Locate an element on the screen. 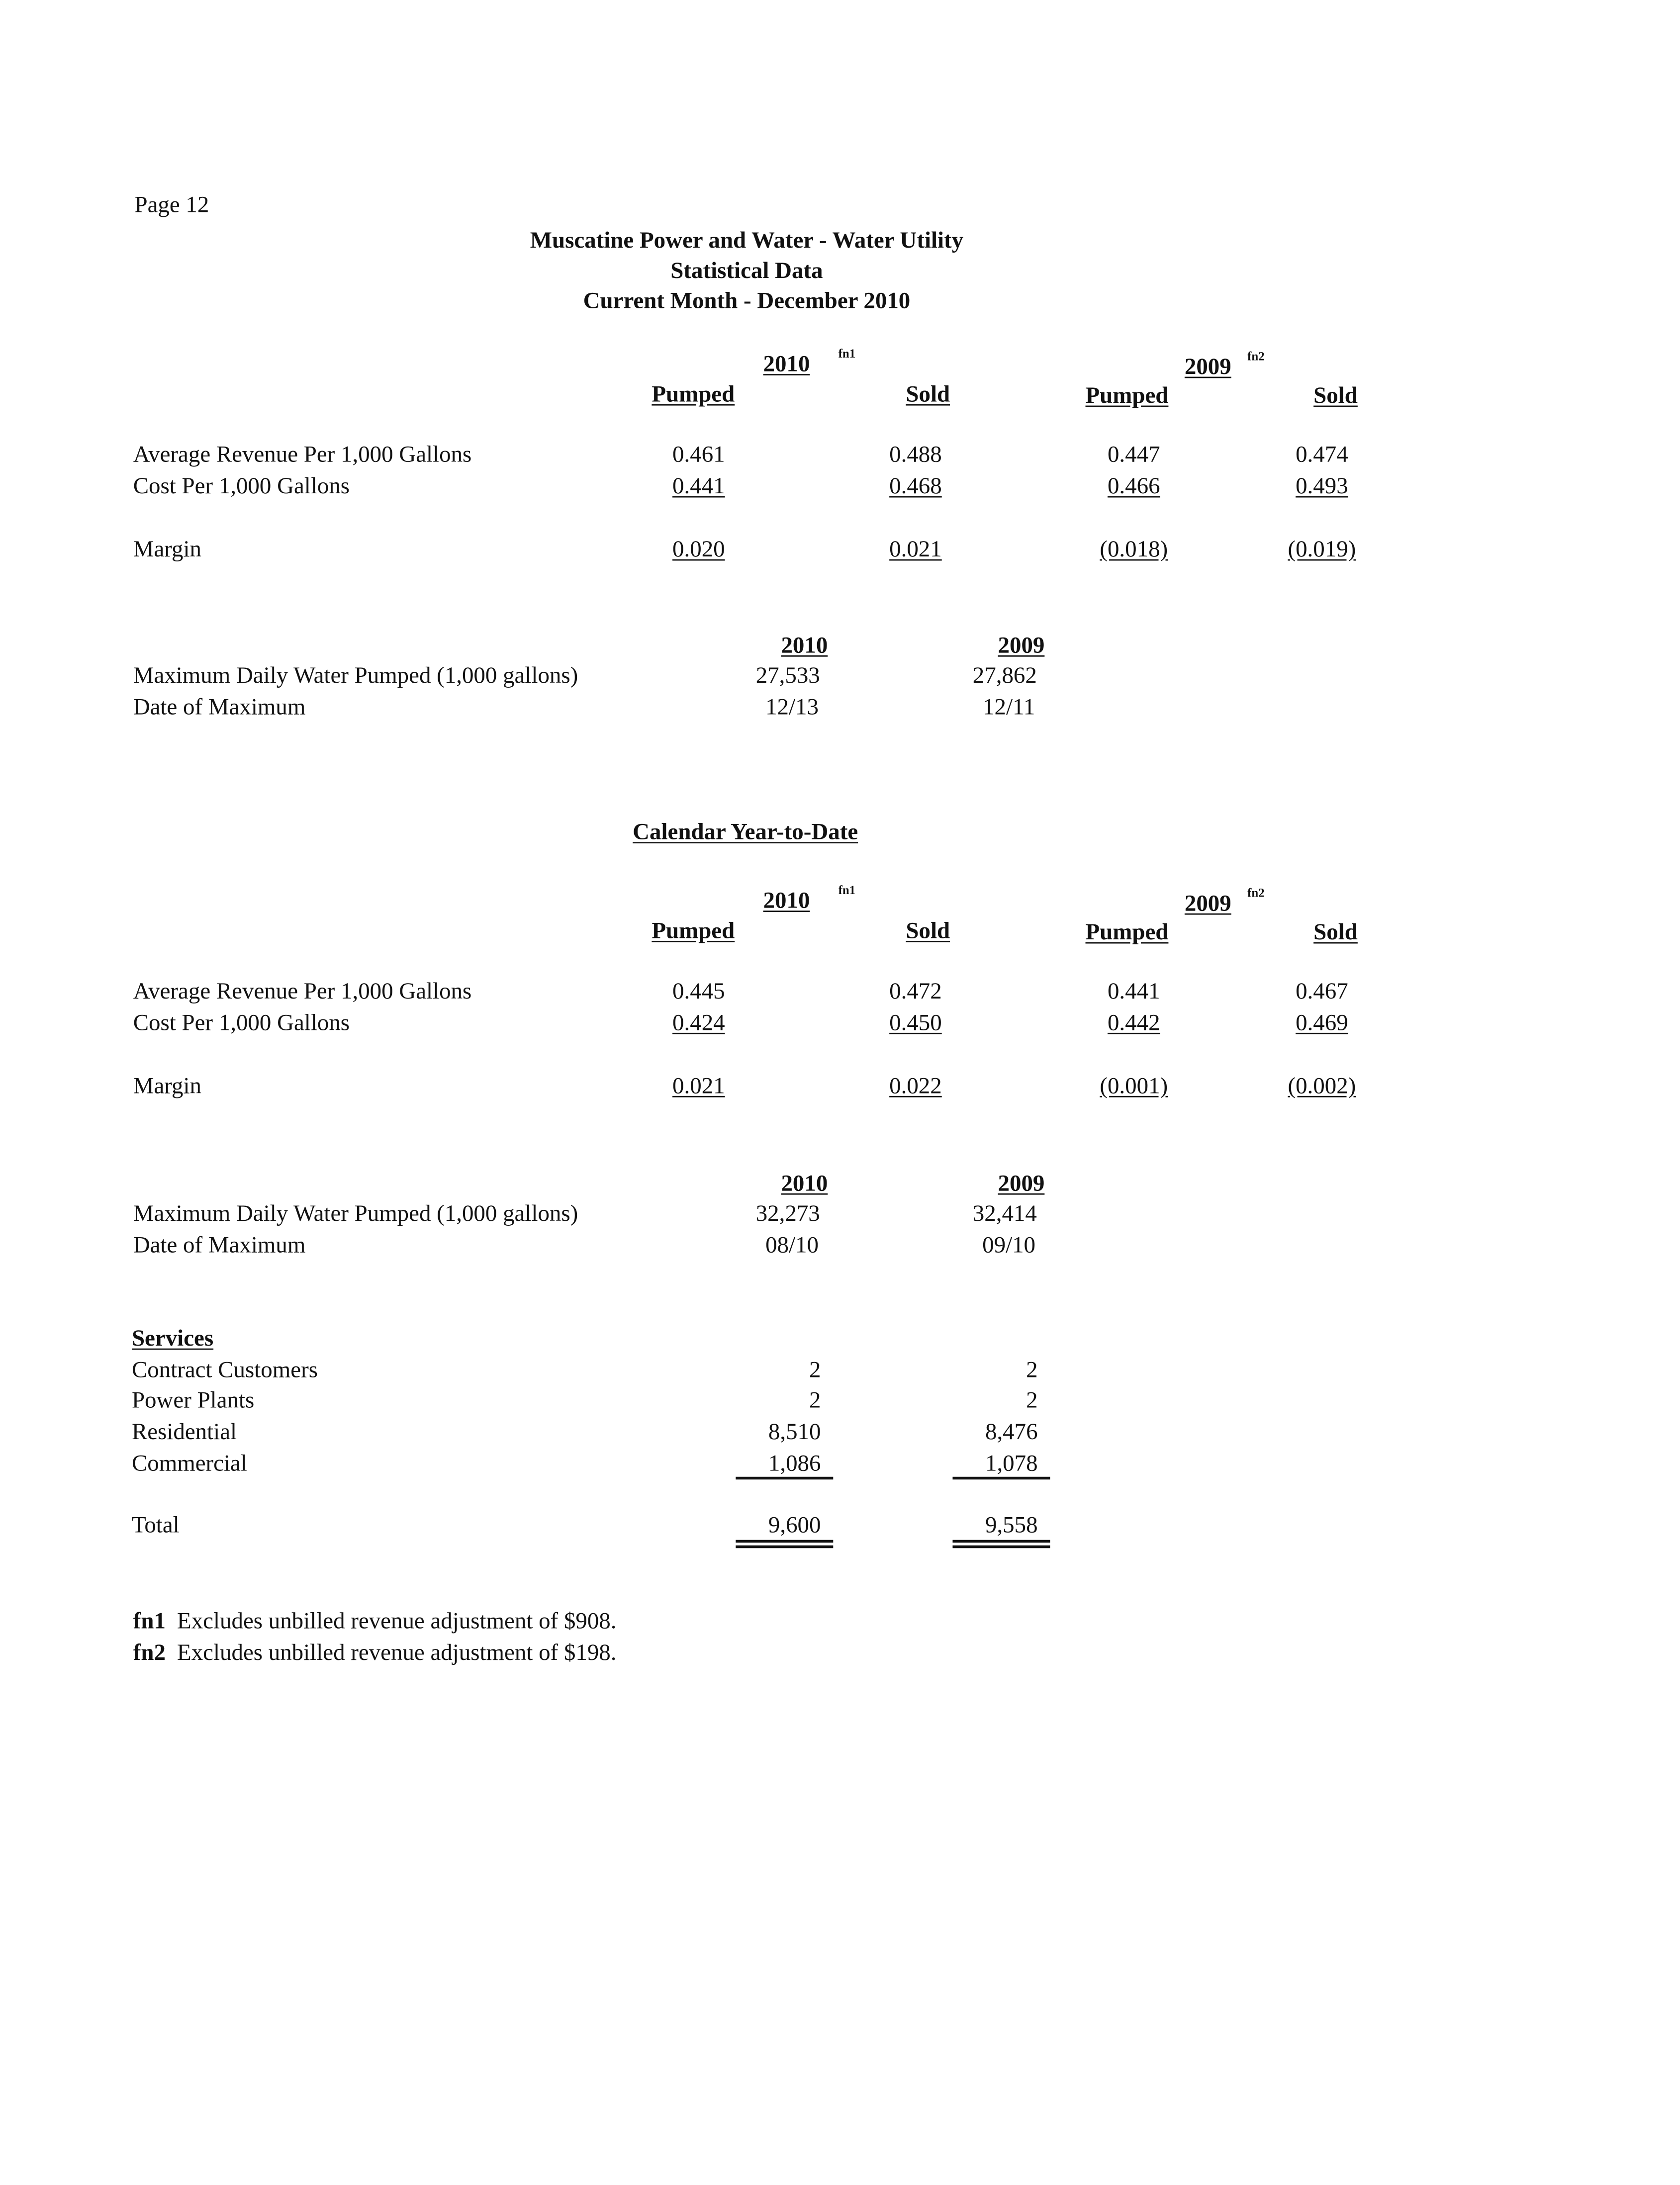 The height and width of the screenshot is (2185, 1680). cell-value: 0.472 is located at coordinates (915, 991).